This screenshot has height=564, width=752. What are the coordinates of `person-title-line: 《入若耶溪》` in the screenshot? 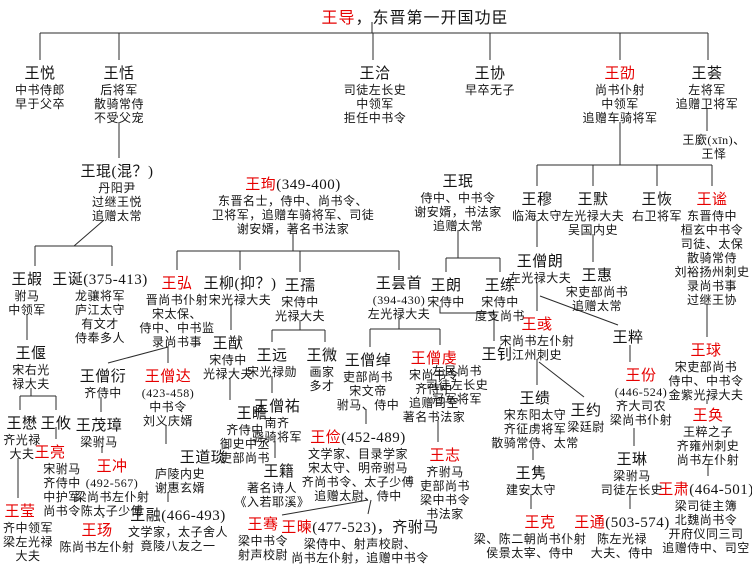 It's located at (272, 502).